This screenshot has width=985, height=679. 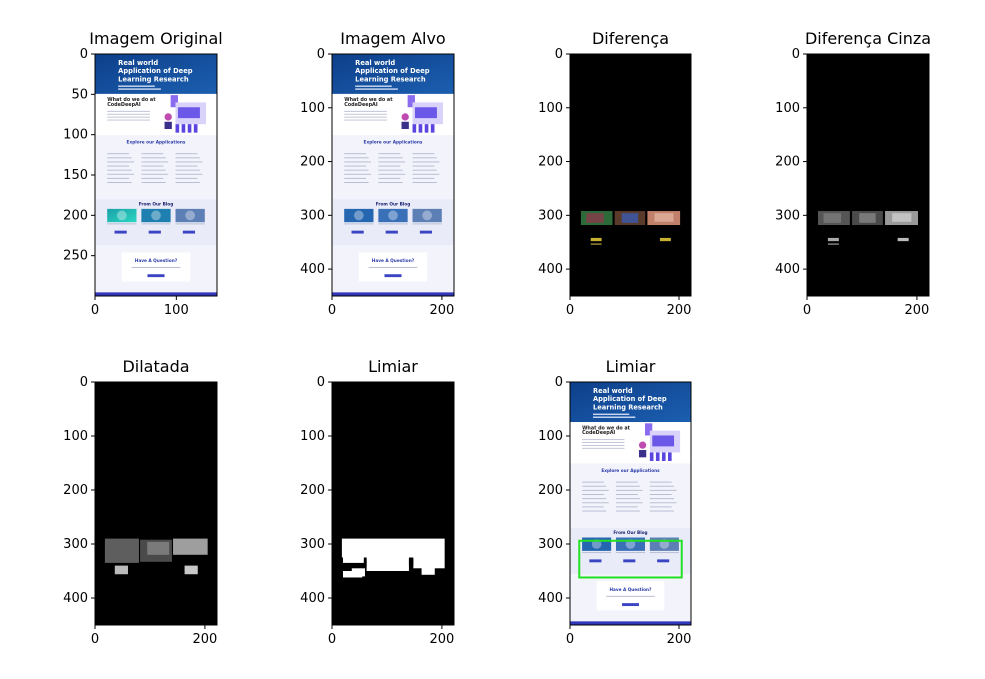 What do you see at coordinates (155, 38) in the screenshot?
I see `panel-title: Imagem Original` at bounding box center [155, 38].